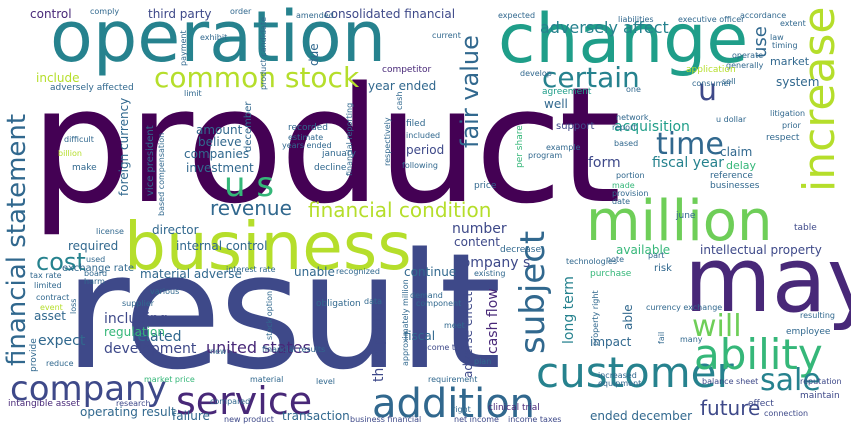  What do you see at coordinates (165, 291) in the screenshot?
I see `word-various: various` at bounding box center [165, 291].